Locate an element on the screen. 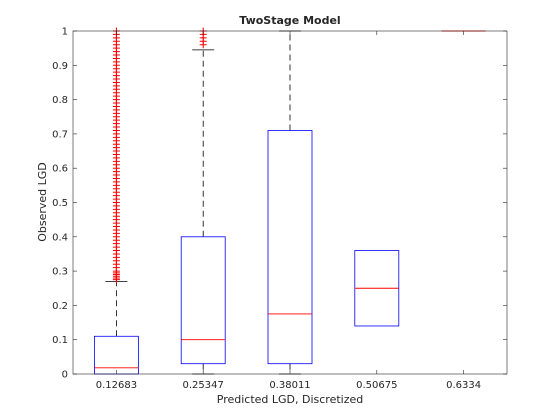 Image resolution: width=560 pixels, height=420 pixels. x-tick-label: 0.6334 is located at coordinates (463, 385).